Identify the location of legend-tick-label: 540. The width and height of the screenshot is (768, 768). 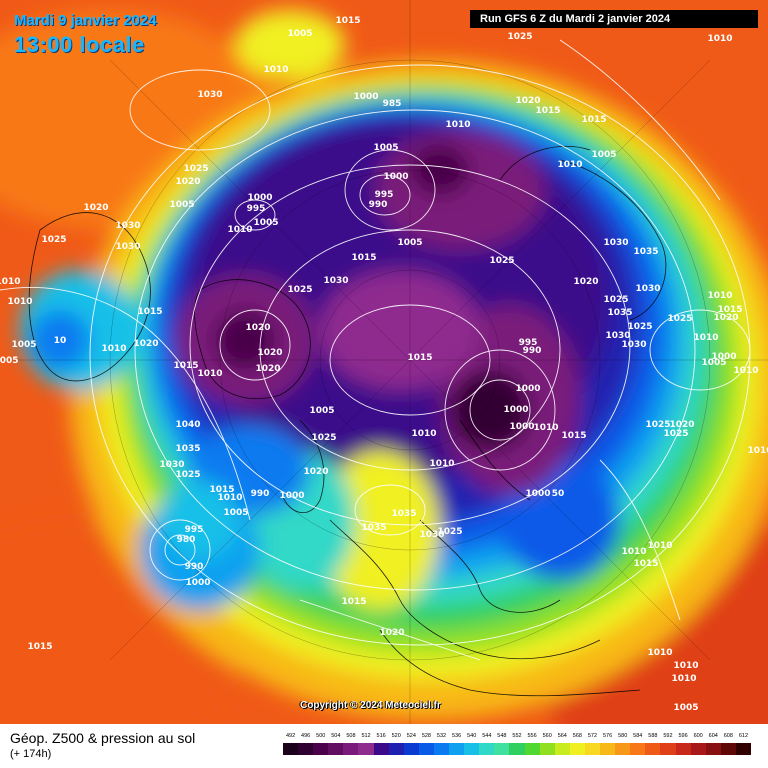
(472, 736).